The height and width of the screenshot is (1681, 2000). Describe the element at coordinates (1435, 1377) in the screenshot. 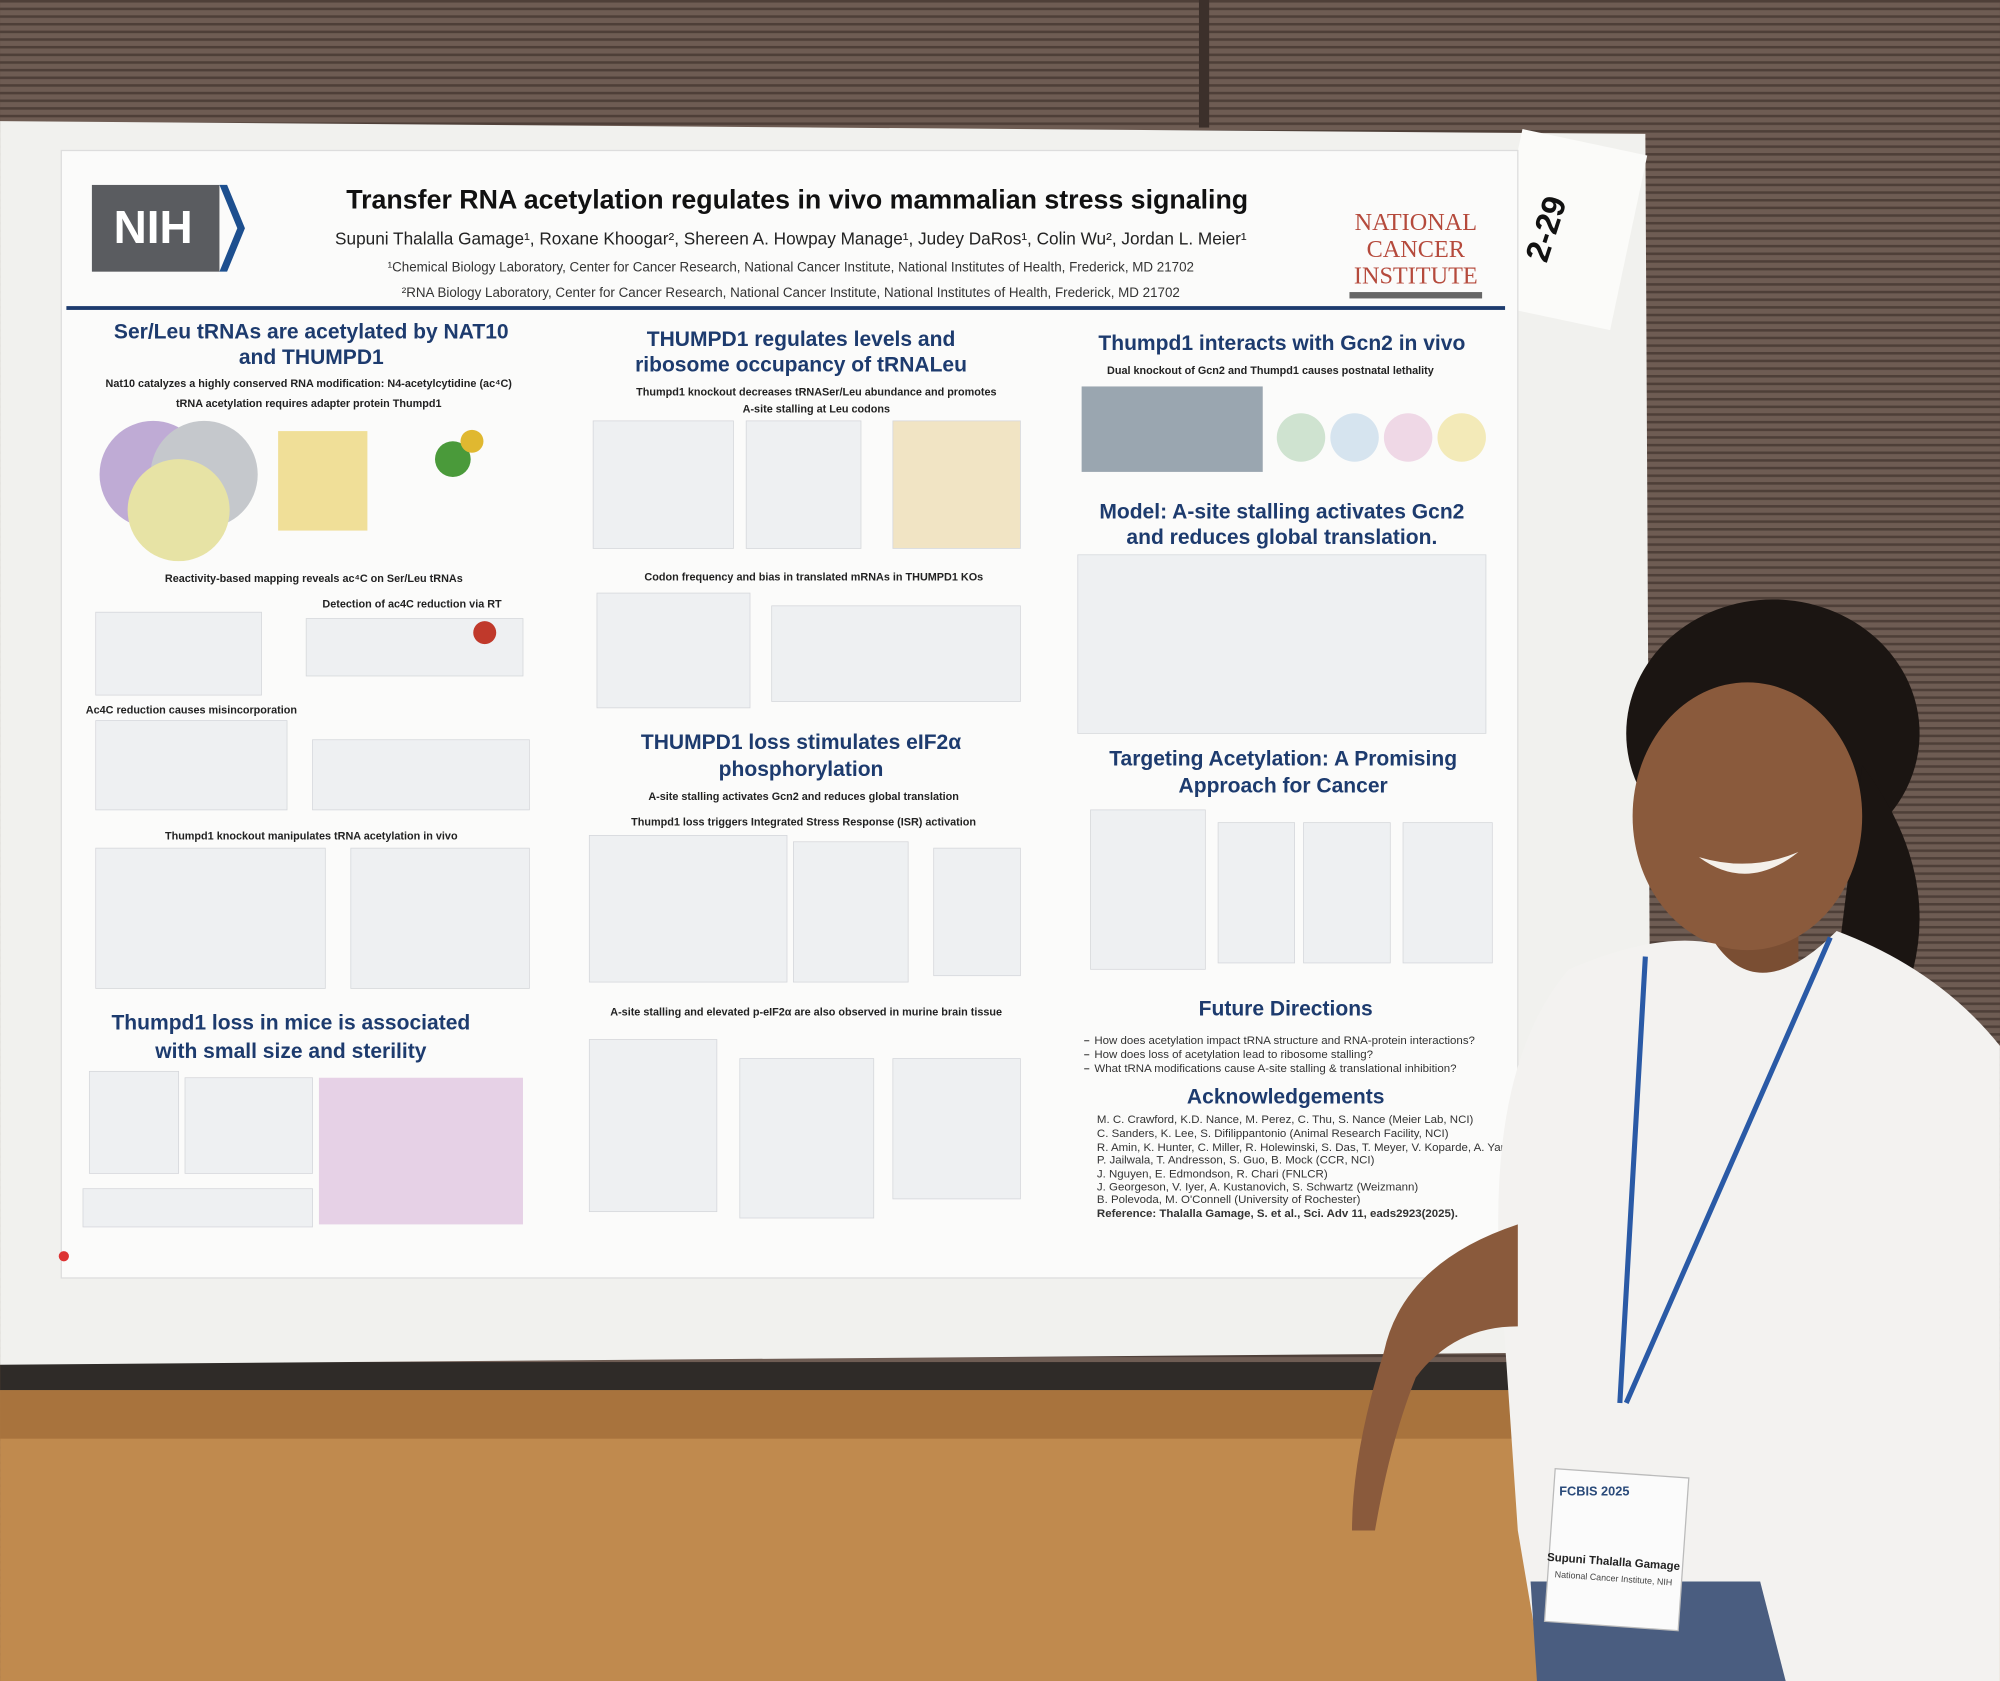

I see `arm` at that location.